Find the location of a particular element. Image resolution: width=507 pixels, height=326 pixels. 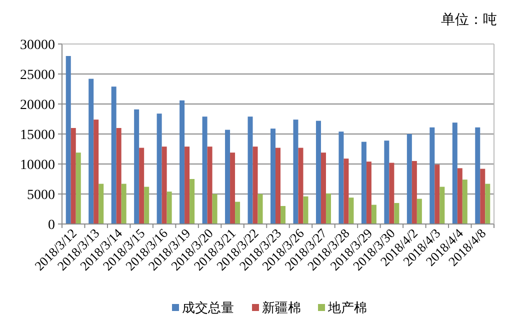

y-tick-label: 5000 is located at coordinates (41, 195).